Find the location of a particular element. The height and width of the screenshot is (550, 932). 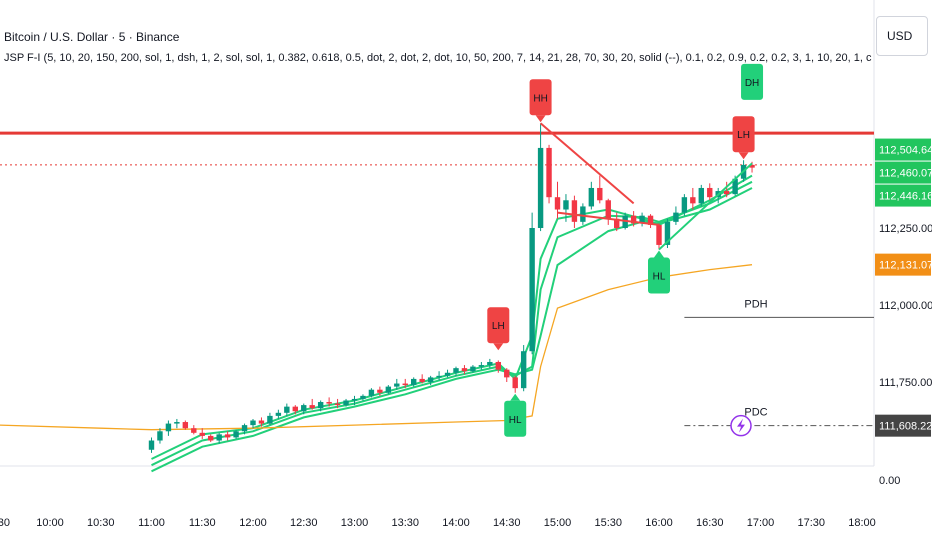

y-tick-label: 112,000.00 is located at coordinates (905, 306).